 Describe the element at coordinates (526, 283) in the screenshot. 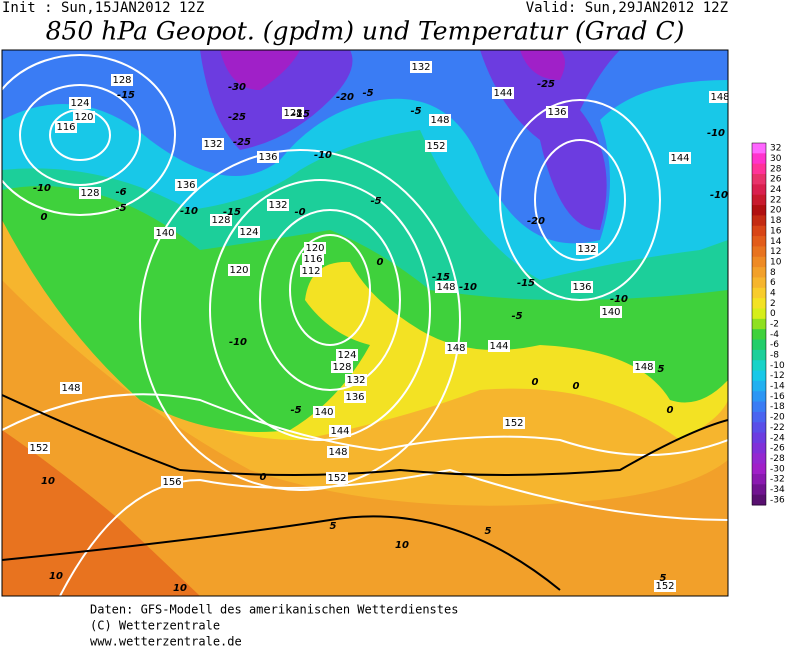

I see `temperature-label: -15` at that location.